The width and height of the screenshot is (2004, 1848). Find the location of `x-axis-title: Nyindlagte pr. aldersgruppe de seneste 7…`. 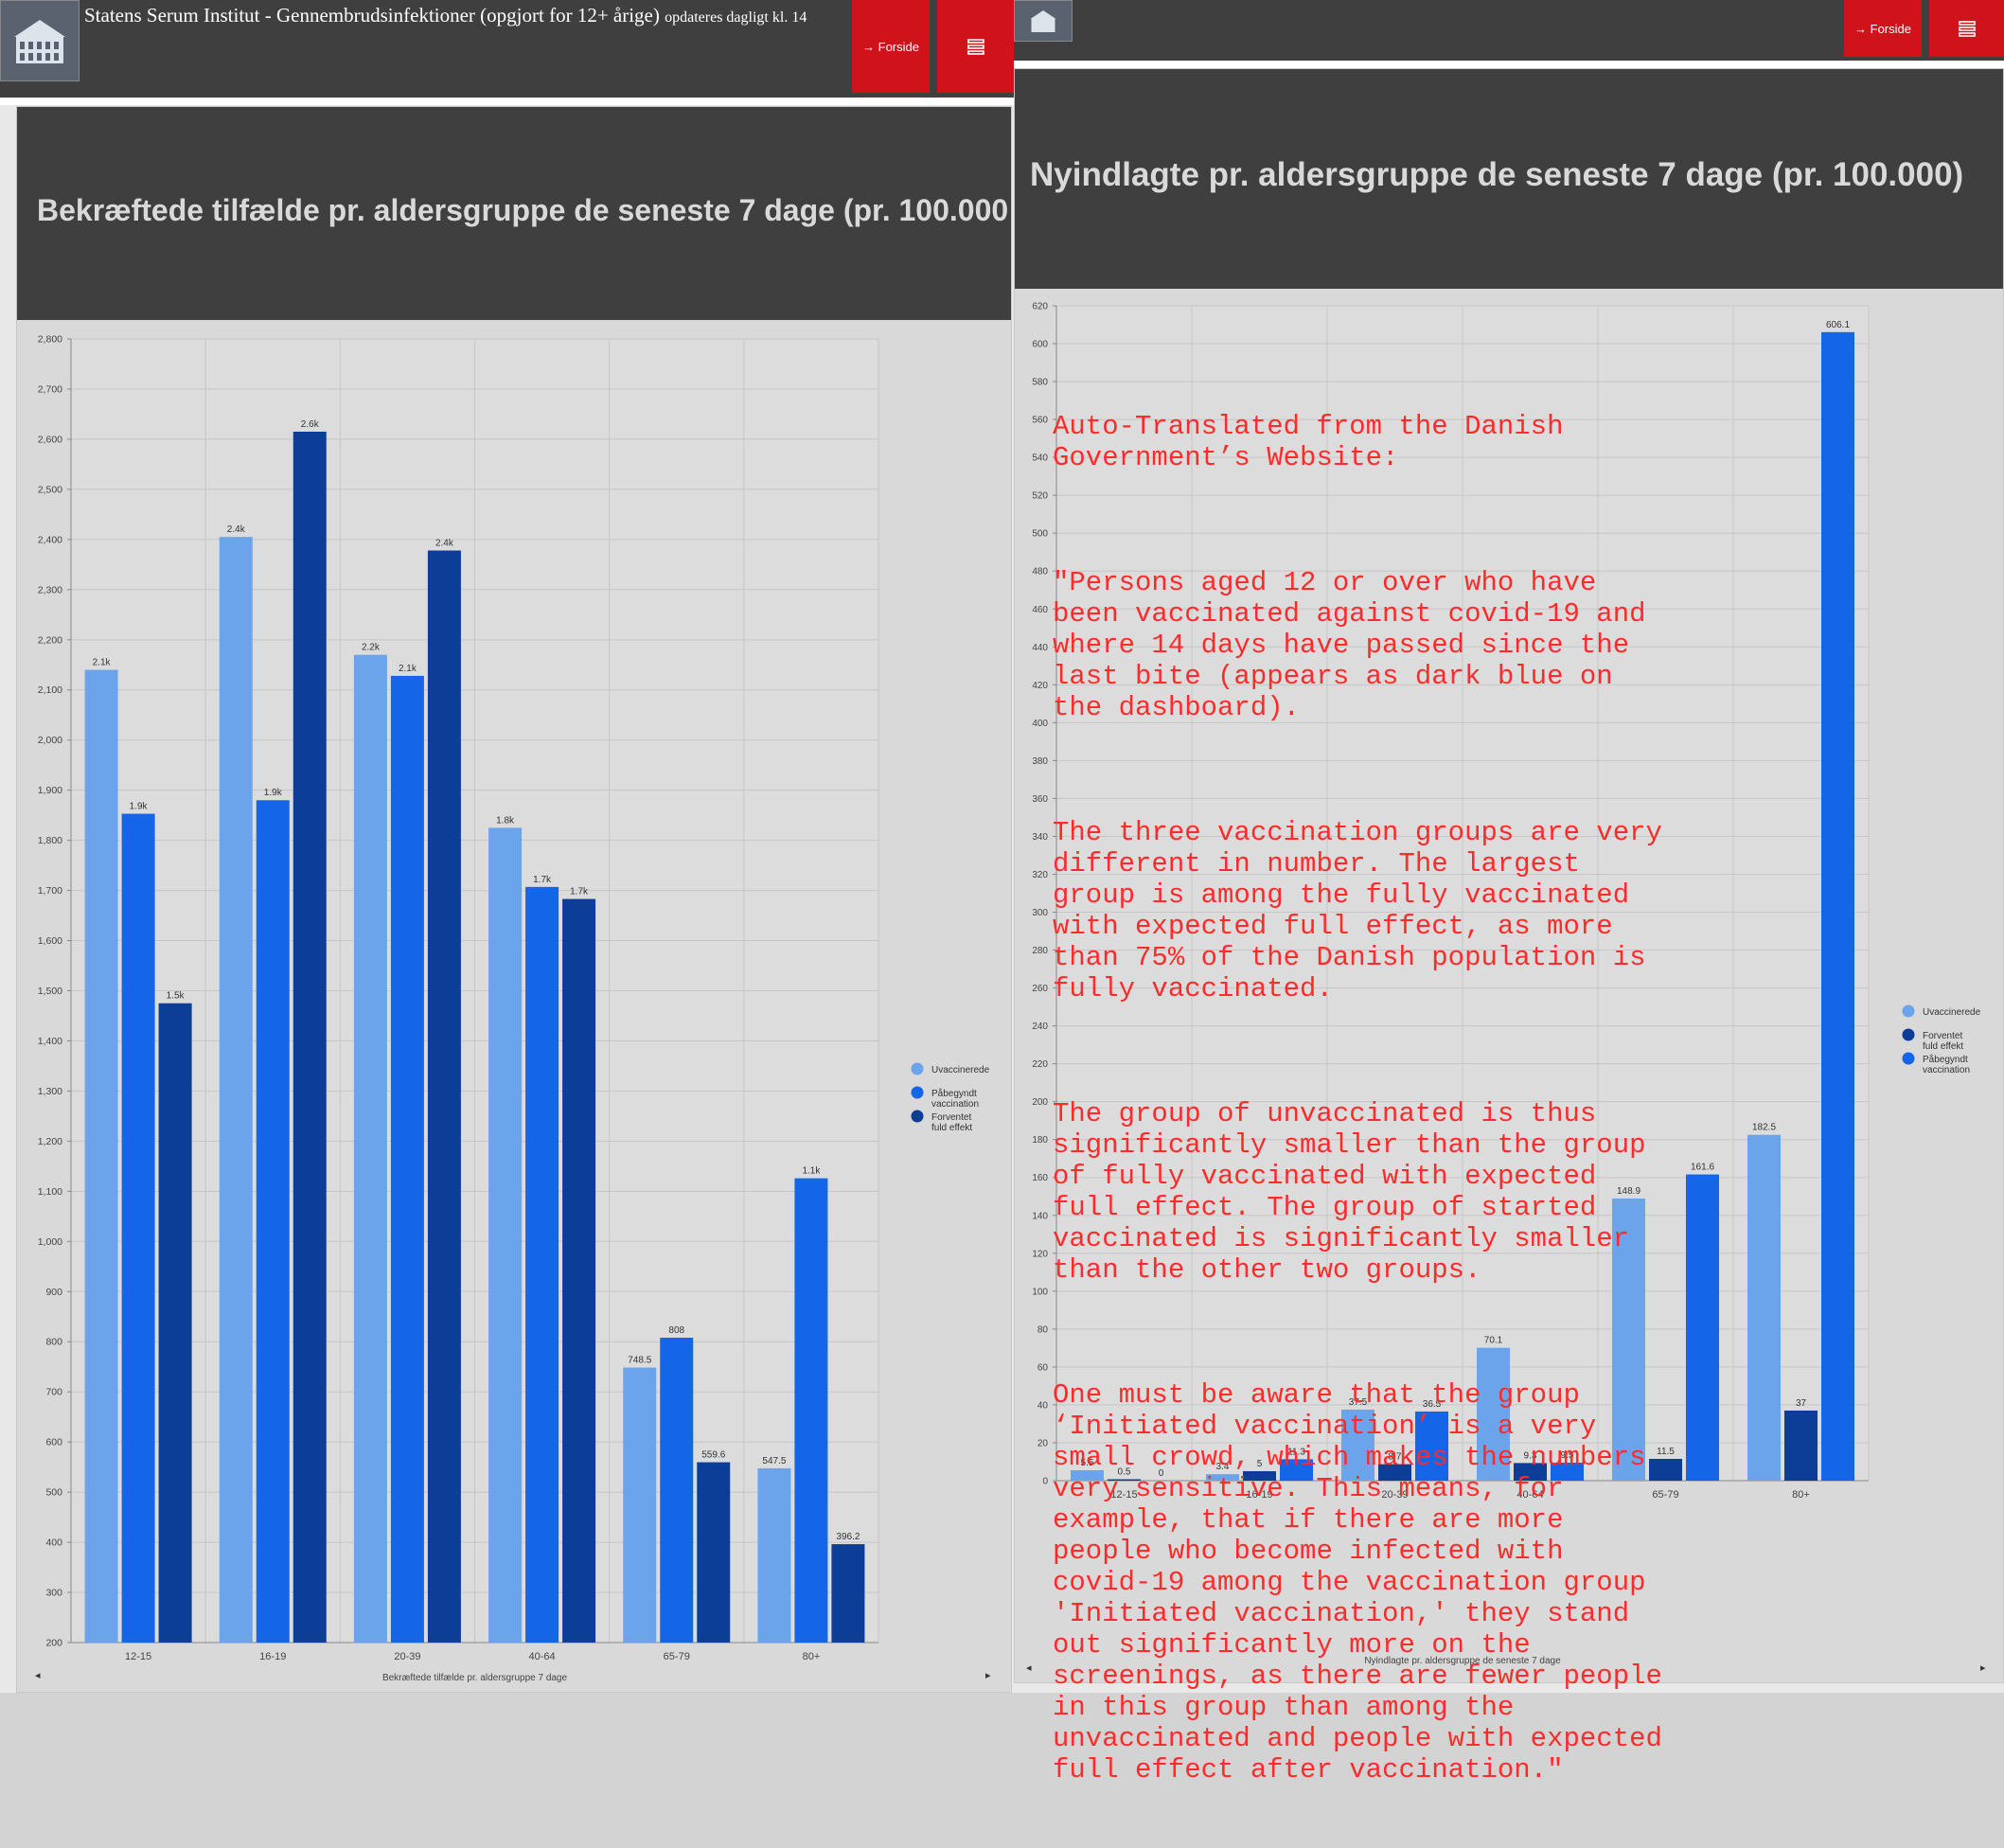

x-axis-title: Nyindlagte pr. aldersgruppe de seneste 7… is located at coordinates (1463, 1661).